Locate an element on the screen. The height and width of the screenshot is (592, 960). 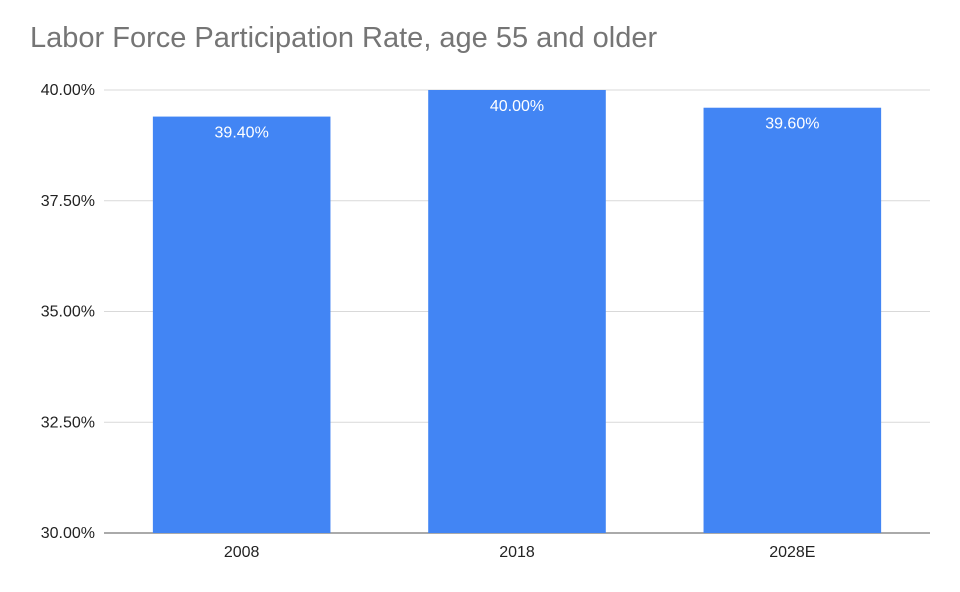
y-tick-label: 40.00% is located at coordinates (68, 90).